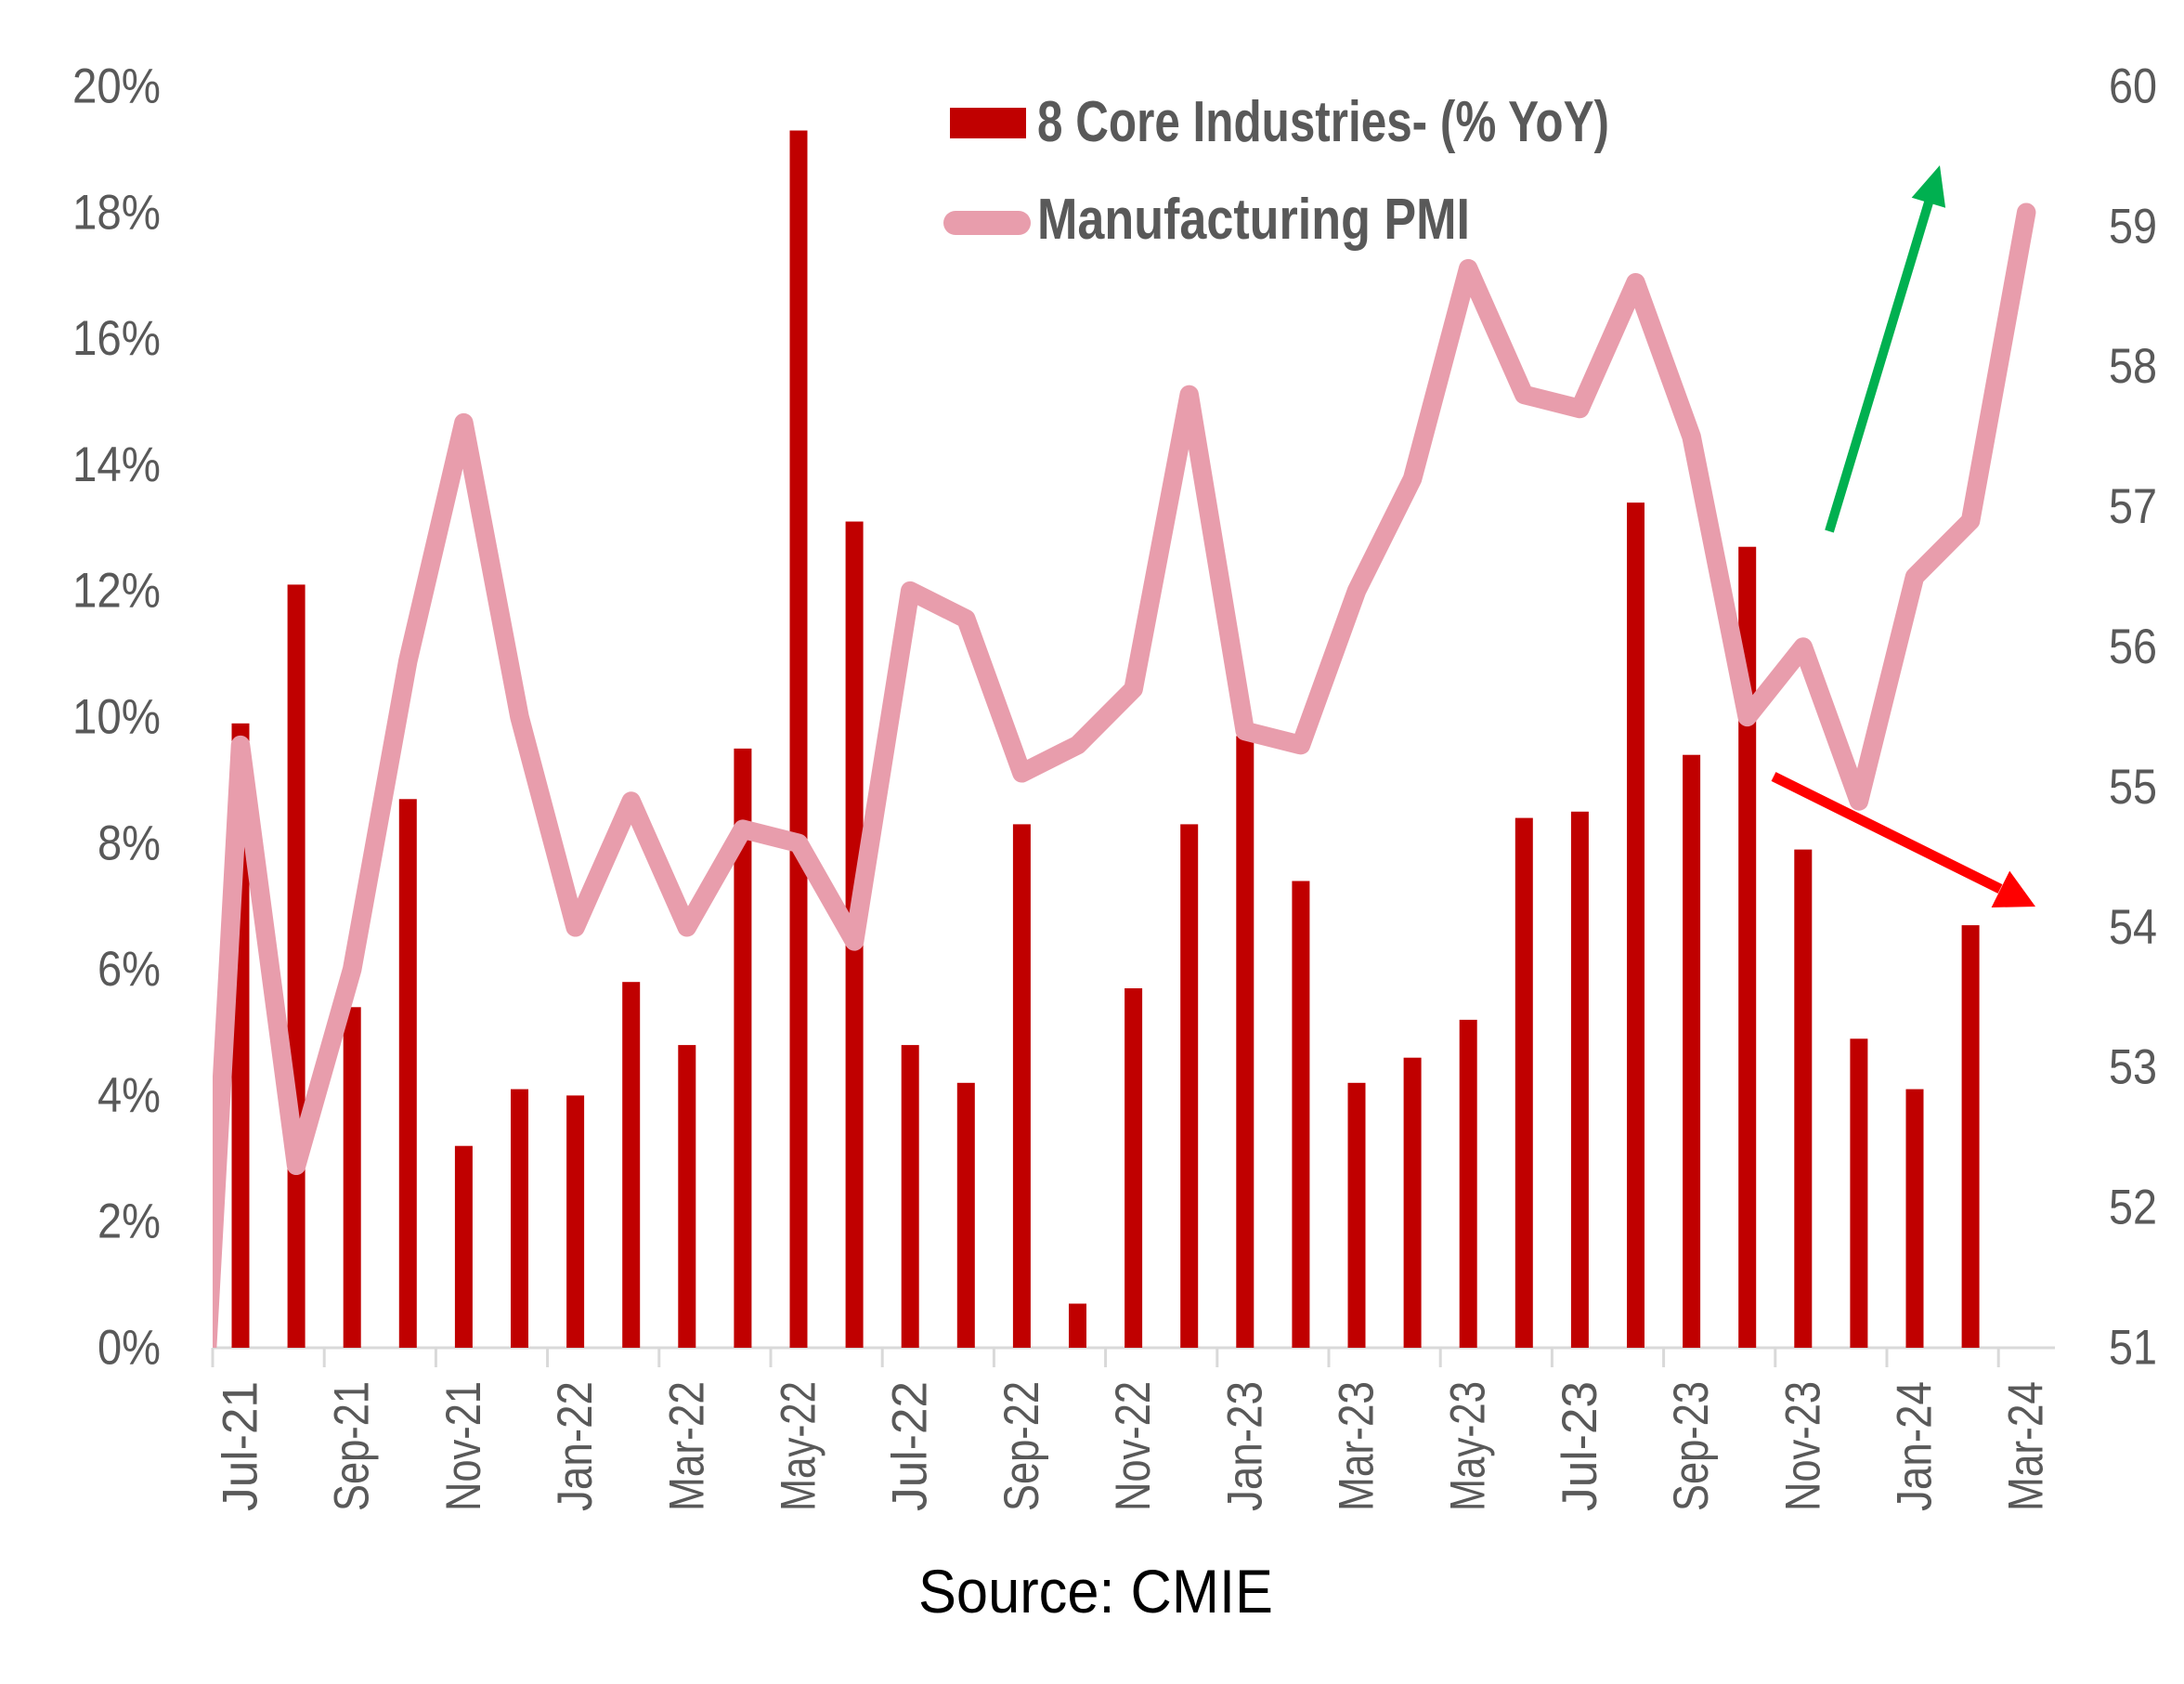 The height and width of the screenshot is (1684, 2184). What do you see at coordinates (116, 718) in the screenshot?
I see `svg-text: 10%` at bounding box center [116, 718].